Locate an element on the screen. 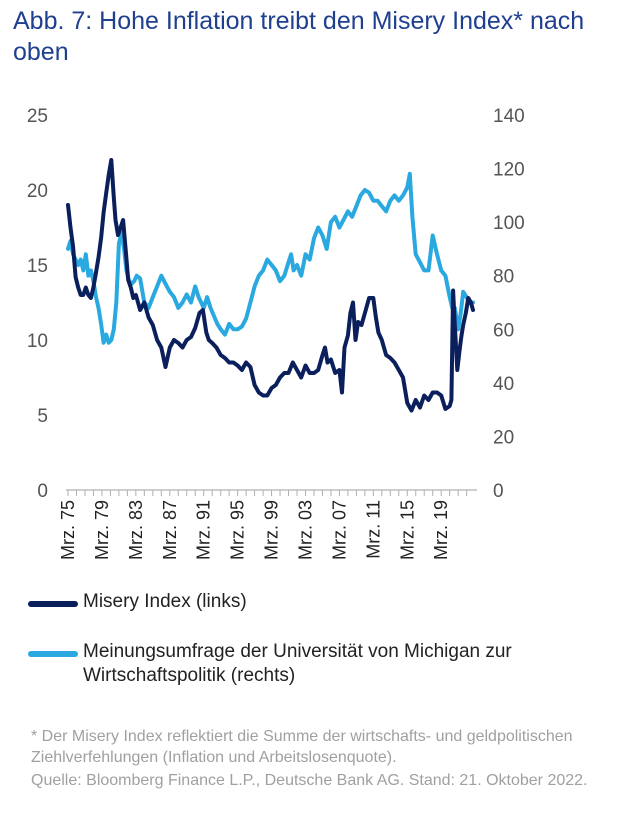 Image resolution: width=622 pixels, height=815 pixels. x-tick-label: Mrz. 19 is located at coordinates (441, 530).